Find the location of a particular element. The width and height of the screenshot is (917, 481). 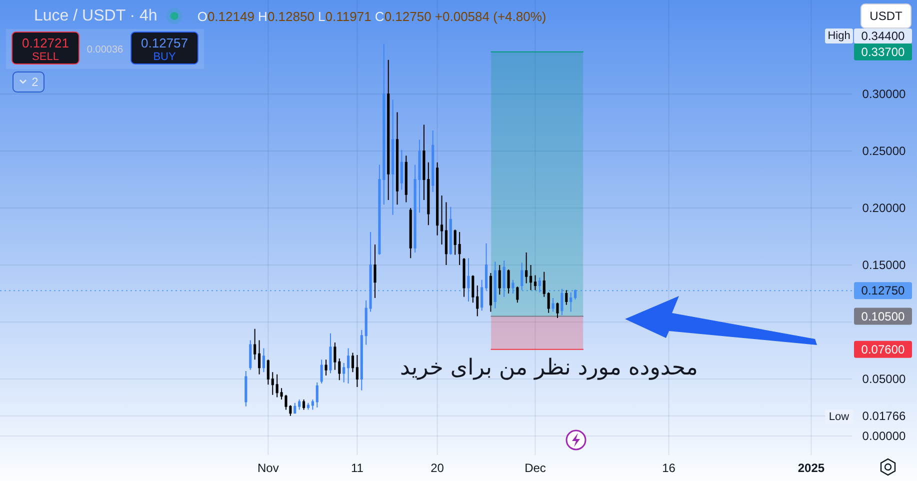

subtitle: O0.12149 H0.12850 L0.11971 C0.12750 +0.00584 (+4.80%) is located at coordinates (371, 16).